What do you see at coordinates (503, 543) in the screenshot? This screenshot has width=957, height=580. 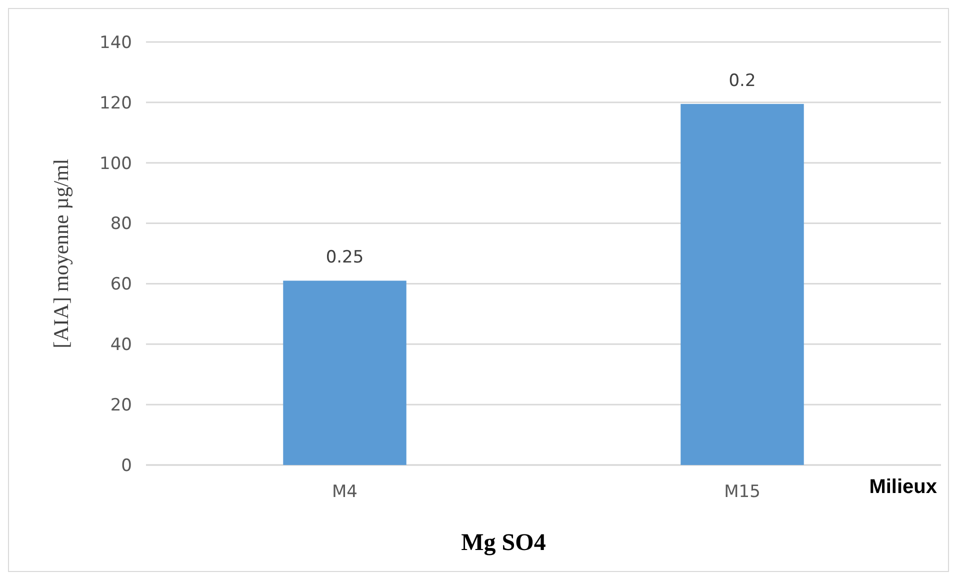 I see `text: Mg SO4` at bounding box center [503, 543].